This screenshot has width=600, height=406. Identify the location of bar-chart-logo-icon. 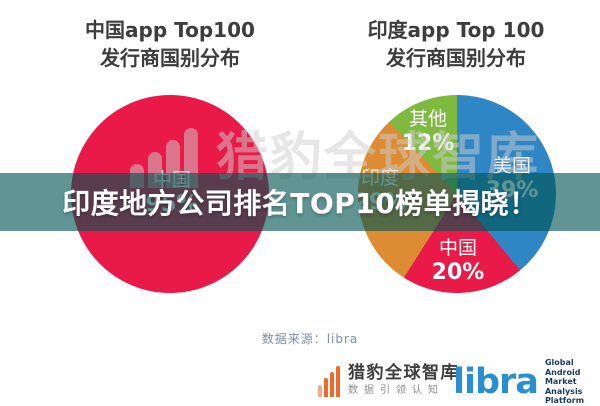
(330, 381).